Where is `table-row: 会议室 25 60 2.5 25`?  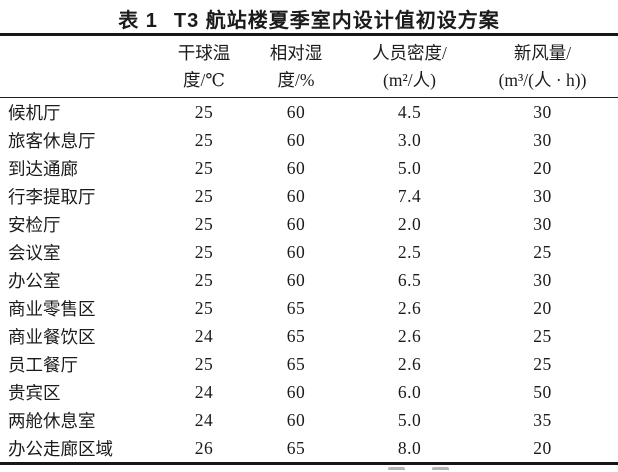
table-row: 会议室 25 60 2.5 25 is located at coordinates (309, 252).